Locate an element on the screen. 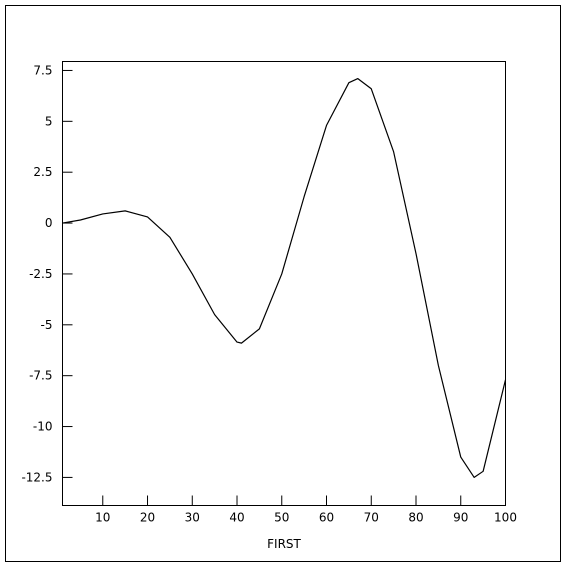  x-tick-label: 60 is located at coordinates (326, 518).